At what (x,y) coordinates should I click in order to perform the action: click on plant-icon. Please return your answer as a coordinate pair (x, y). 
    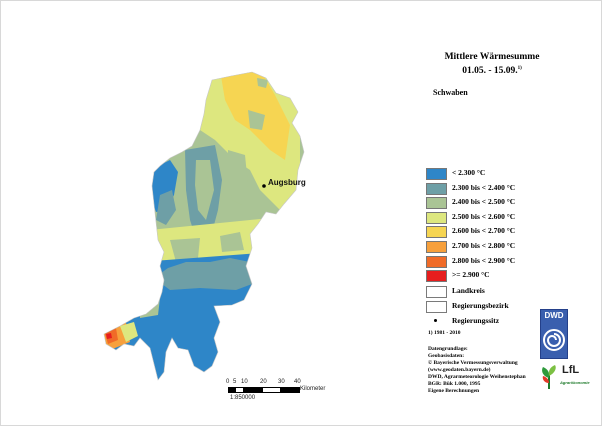
    Looking at the image, I should click on (549, 377).